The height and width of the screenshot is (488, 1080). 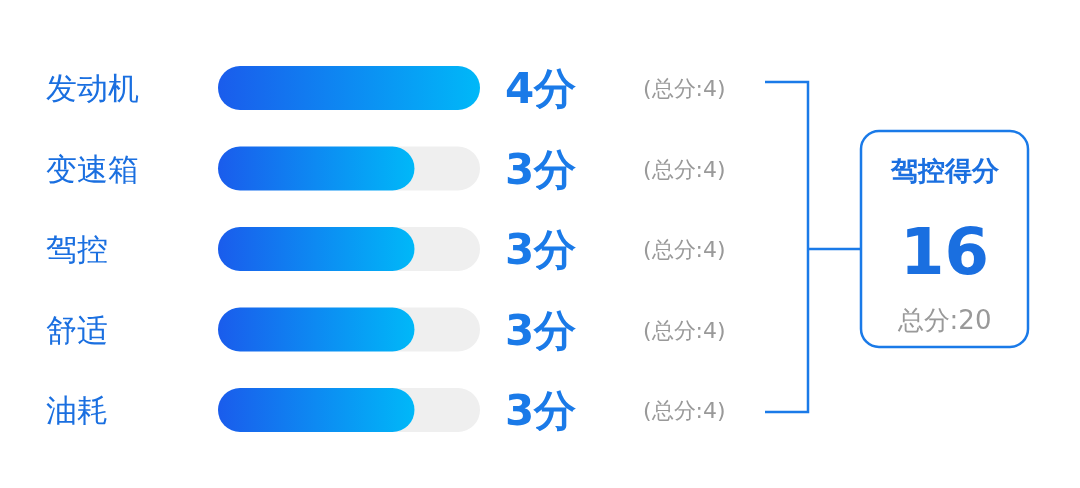 What do you see at coordinates (541, 88) in the screenshot?
I see `data-label: 4分` at bounding box center [541, 88].